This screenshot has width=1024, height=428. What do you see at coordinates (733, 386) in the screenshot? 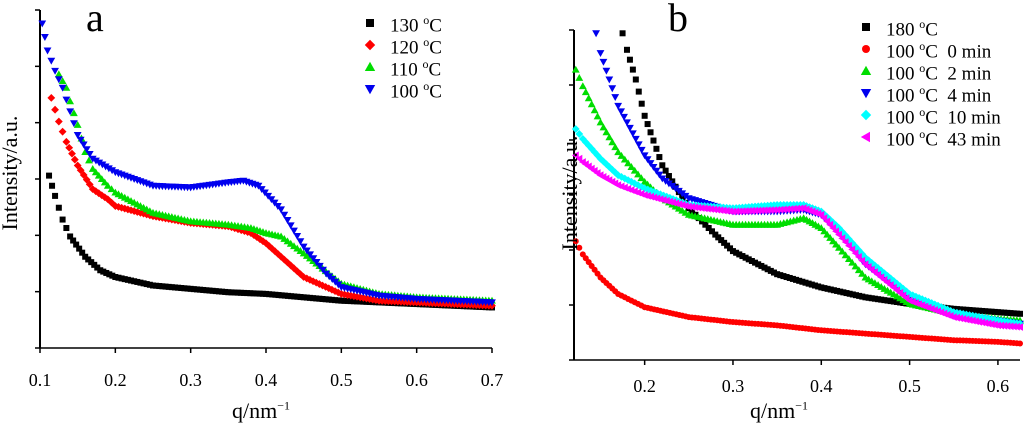
I see `x-tick-label: 0.3` at bounding box center [733, 386].